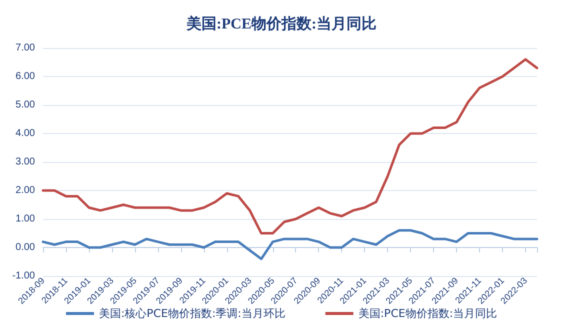 This screenshot has height=330, width=563. I want to click on y-tick-label: 0.00, so click(26, 247).